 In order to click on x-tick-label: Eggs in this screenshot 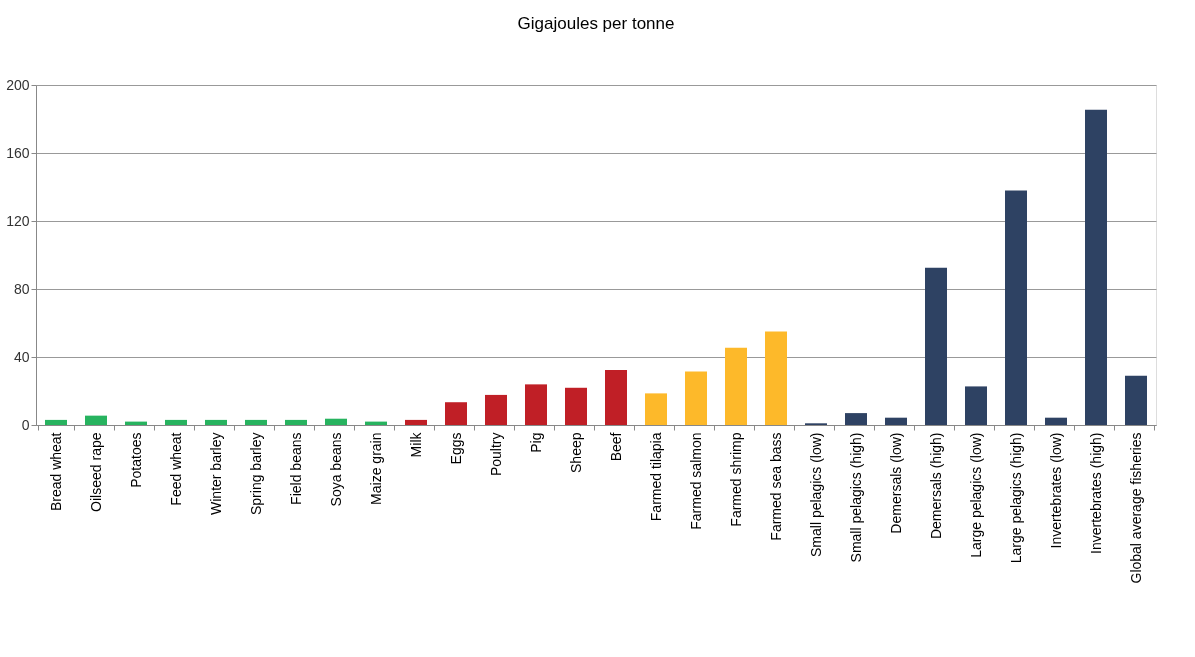, I will do `click(455, 448)`.